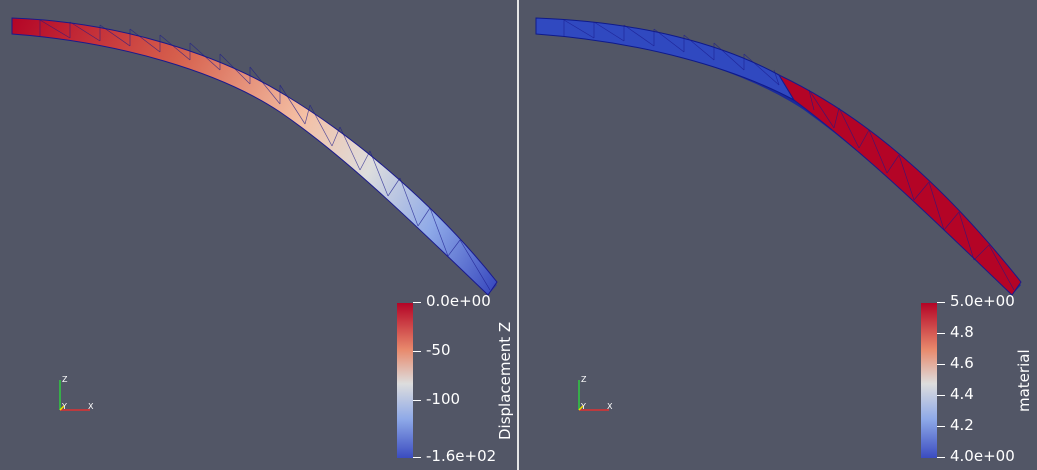 Image resolution: width=1037 pixels, height=470 pixels. I want to click on colorbar-label-min: -1.6e+02, so click(461, 456).